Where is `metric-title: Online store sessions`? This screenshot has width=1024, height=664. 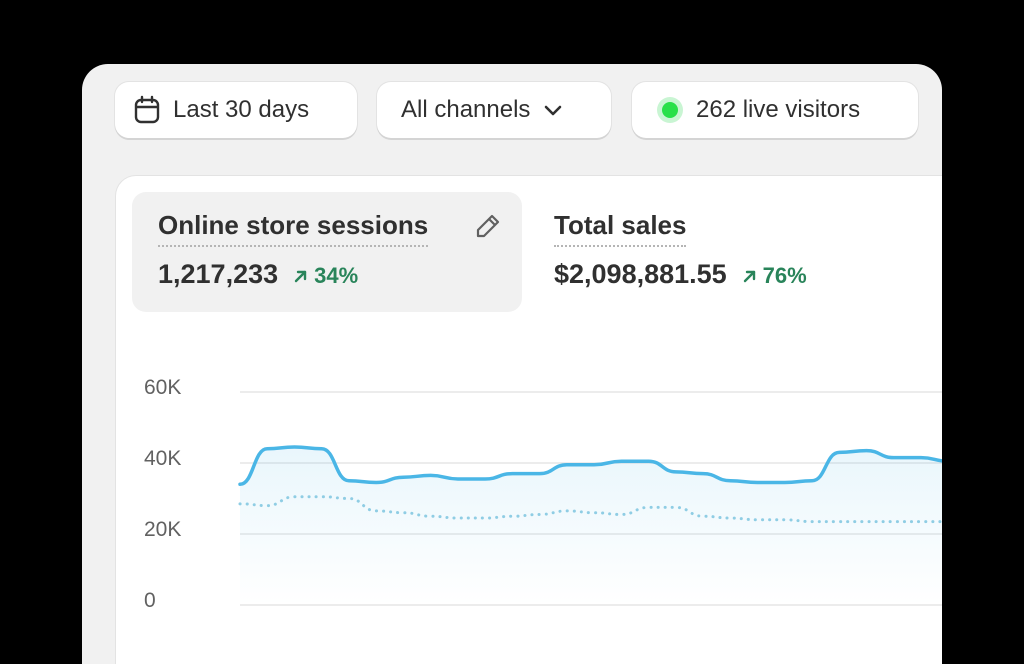
metric-title: Online store sessions is located at coordinates (293, 228).